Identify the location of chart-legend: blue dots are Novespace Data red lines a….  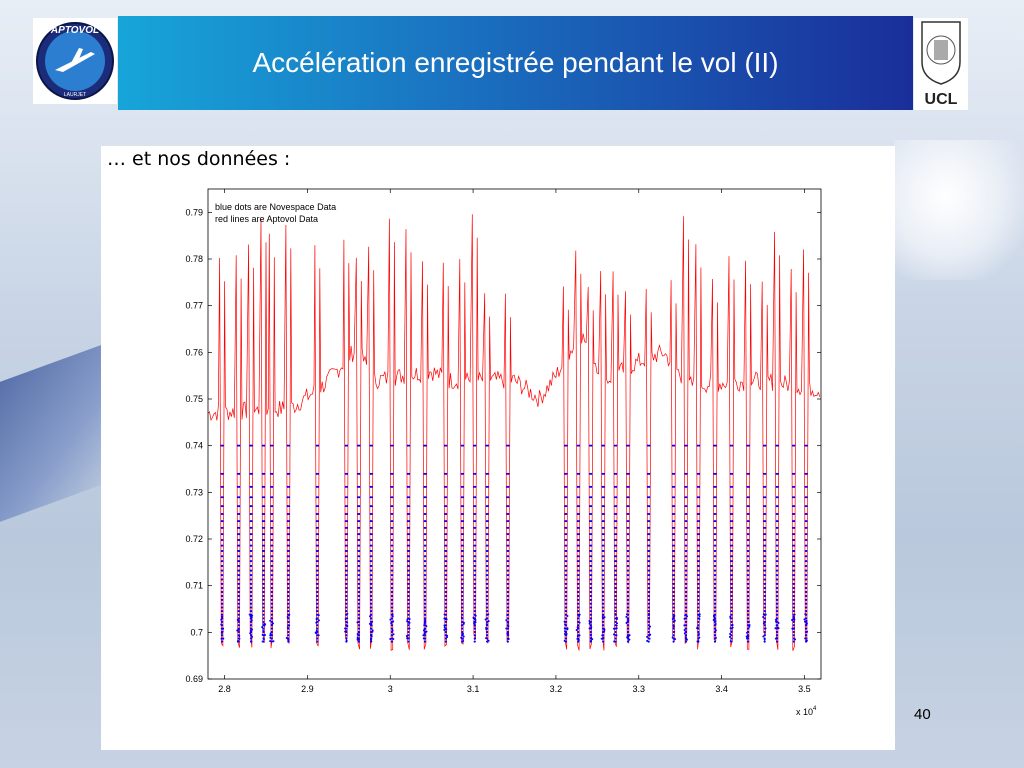
(275, 213).